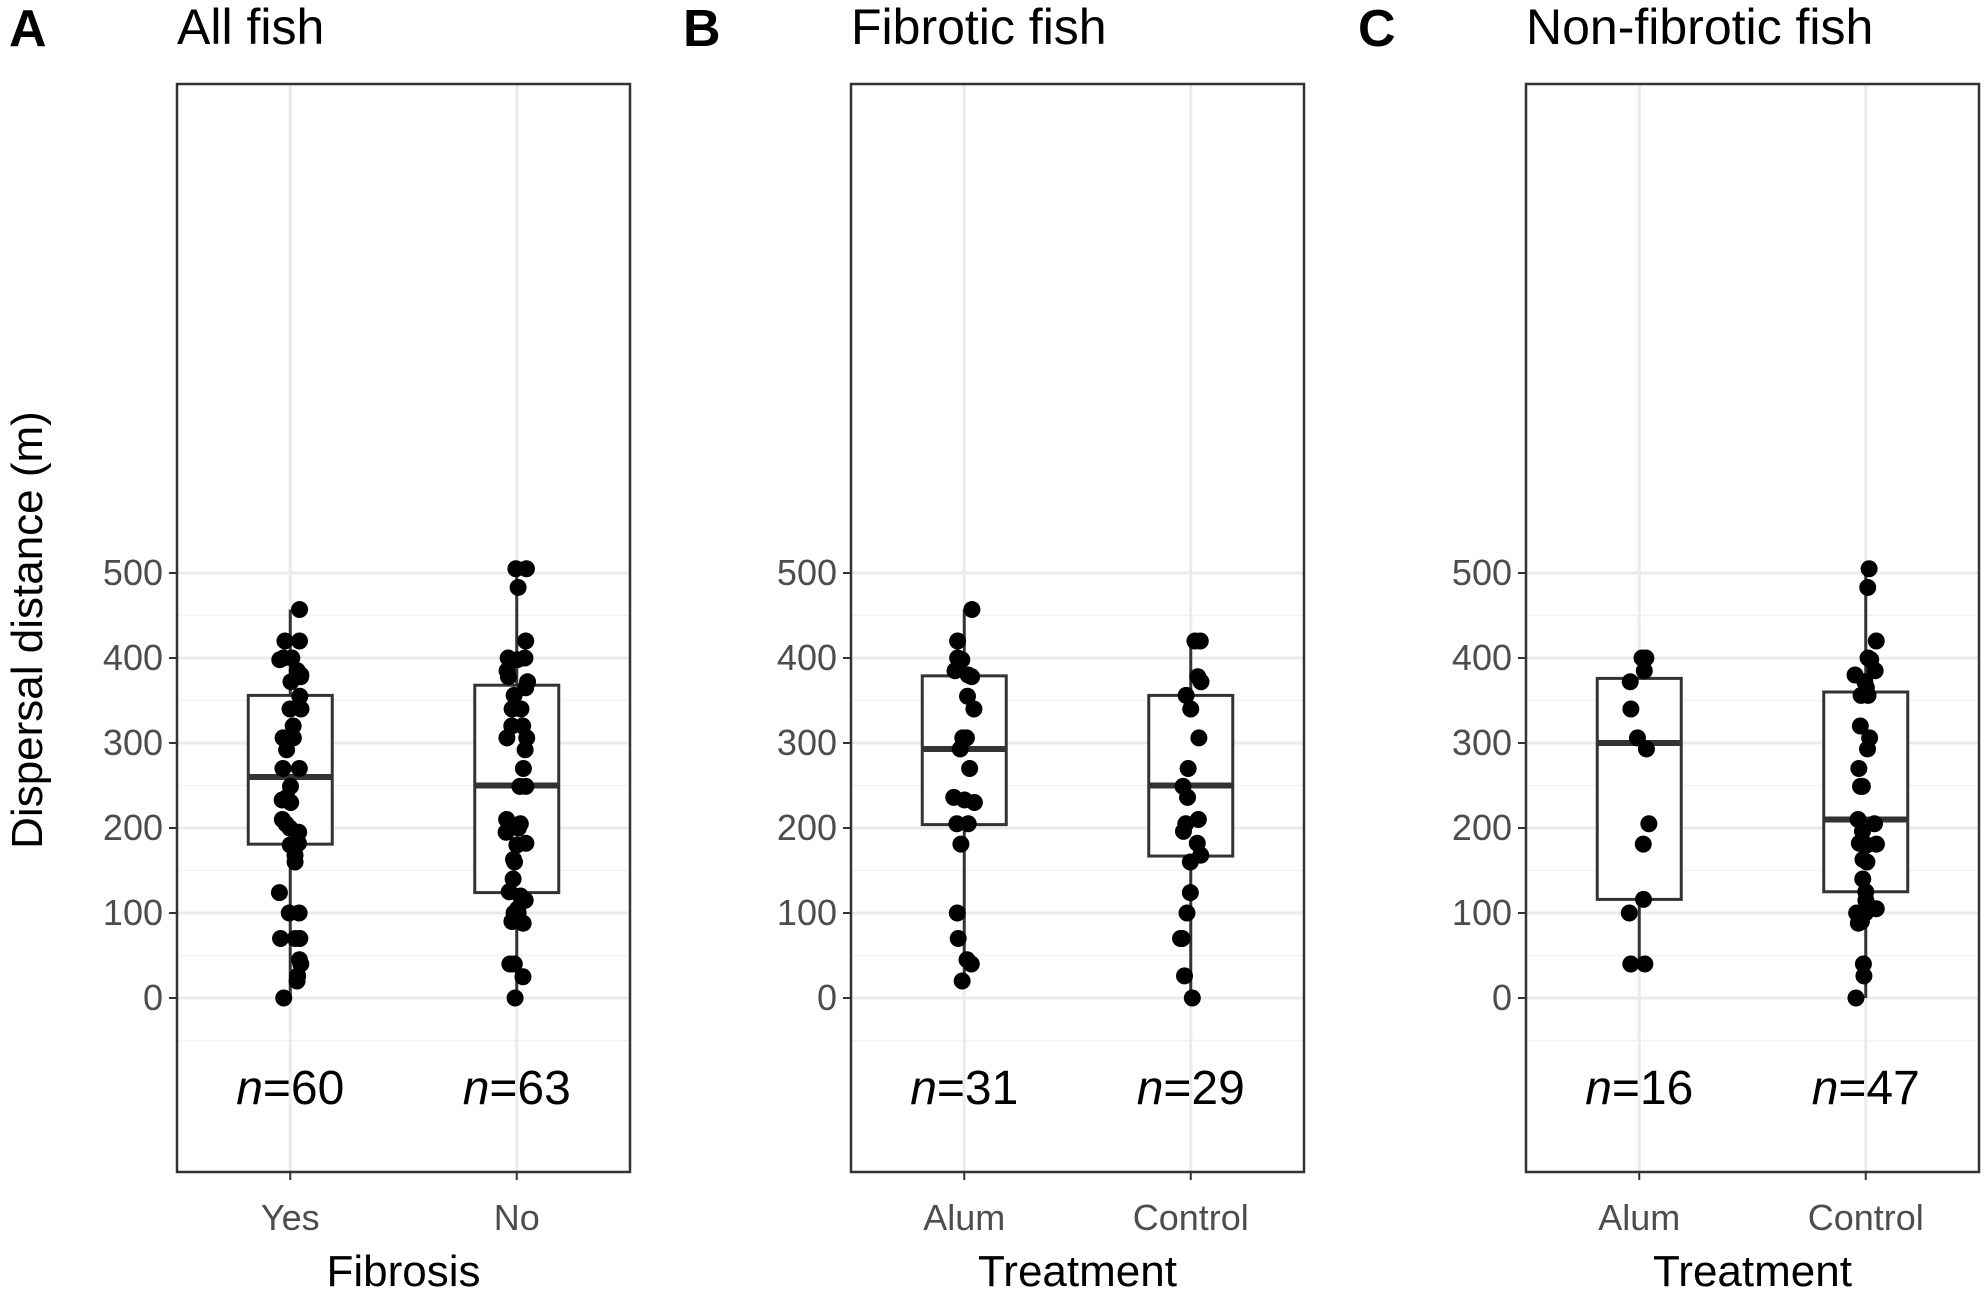 The width and height of the screenshot is (1984, 1294). Describe the element at coordinates (517, 1217) in the screenshot. I see `x-tick-label: No` at that location.